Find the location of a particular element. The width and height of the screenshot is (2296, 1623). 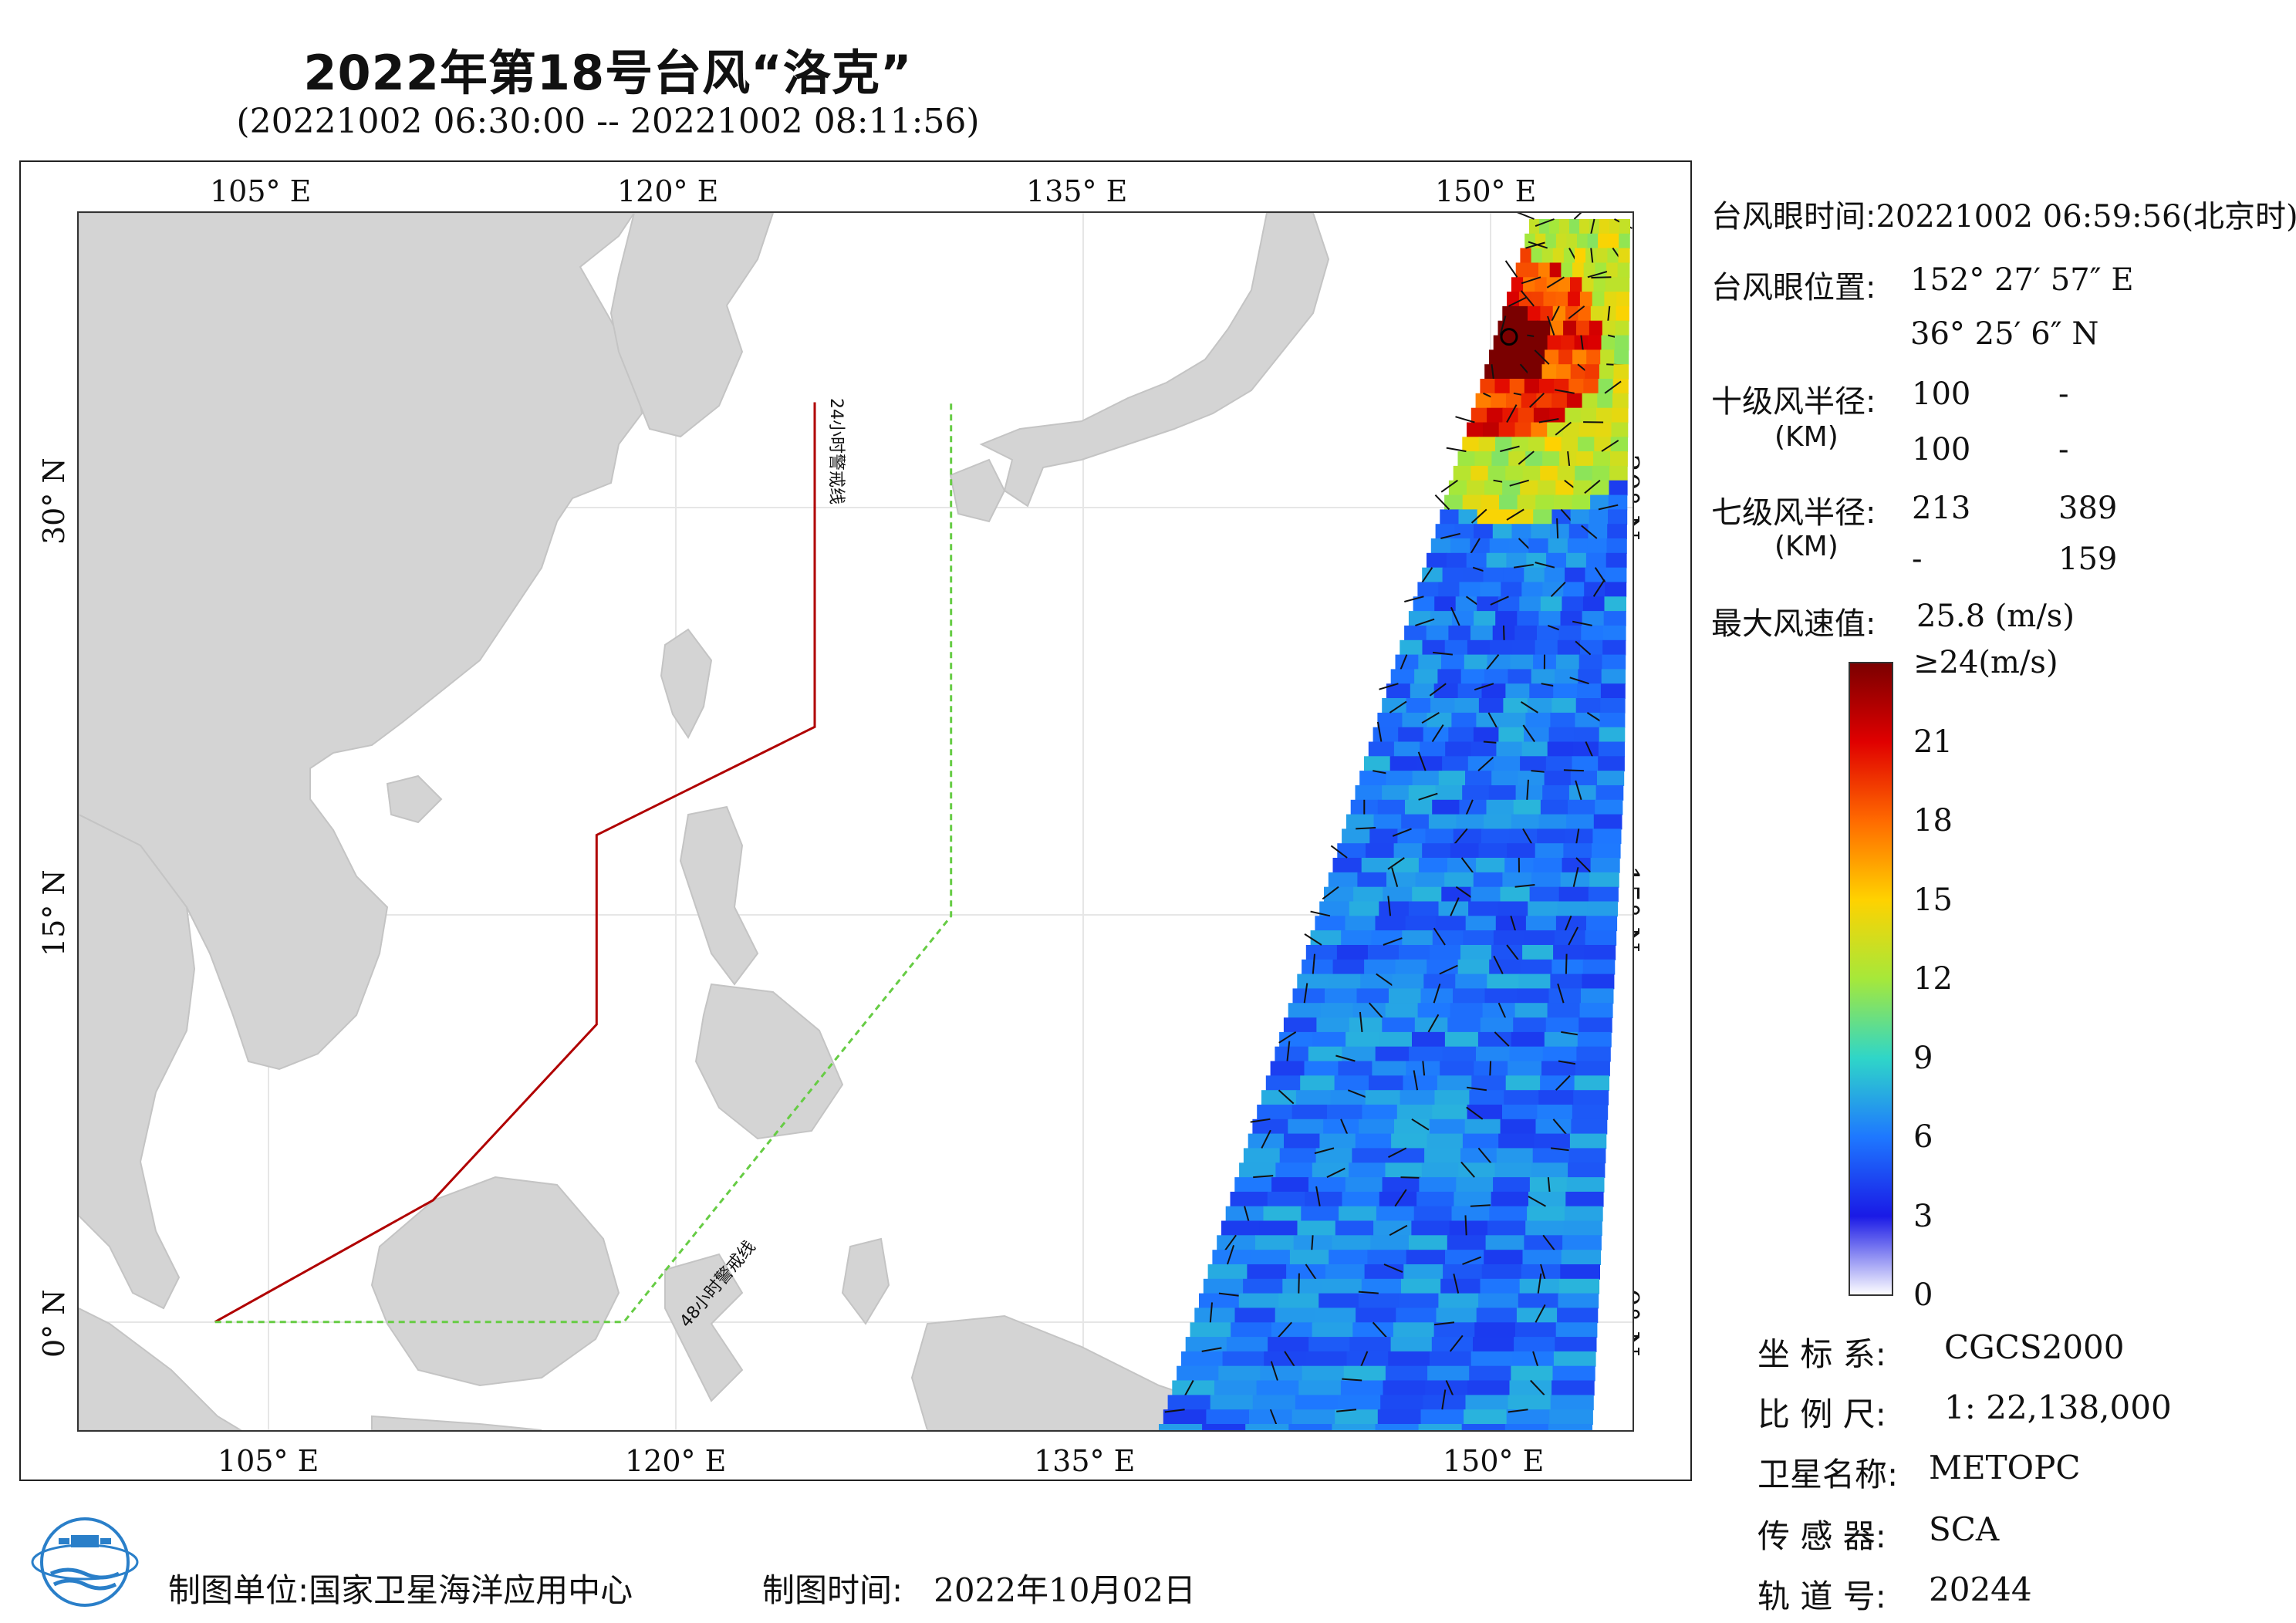

warning-24h-label: 24小时警戒线 is located at coordinates (836, 451).